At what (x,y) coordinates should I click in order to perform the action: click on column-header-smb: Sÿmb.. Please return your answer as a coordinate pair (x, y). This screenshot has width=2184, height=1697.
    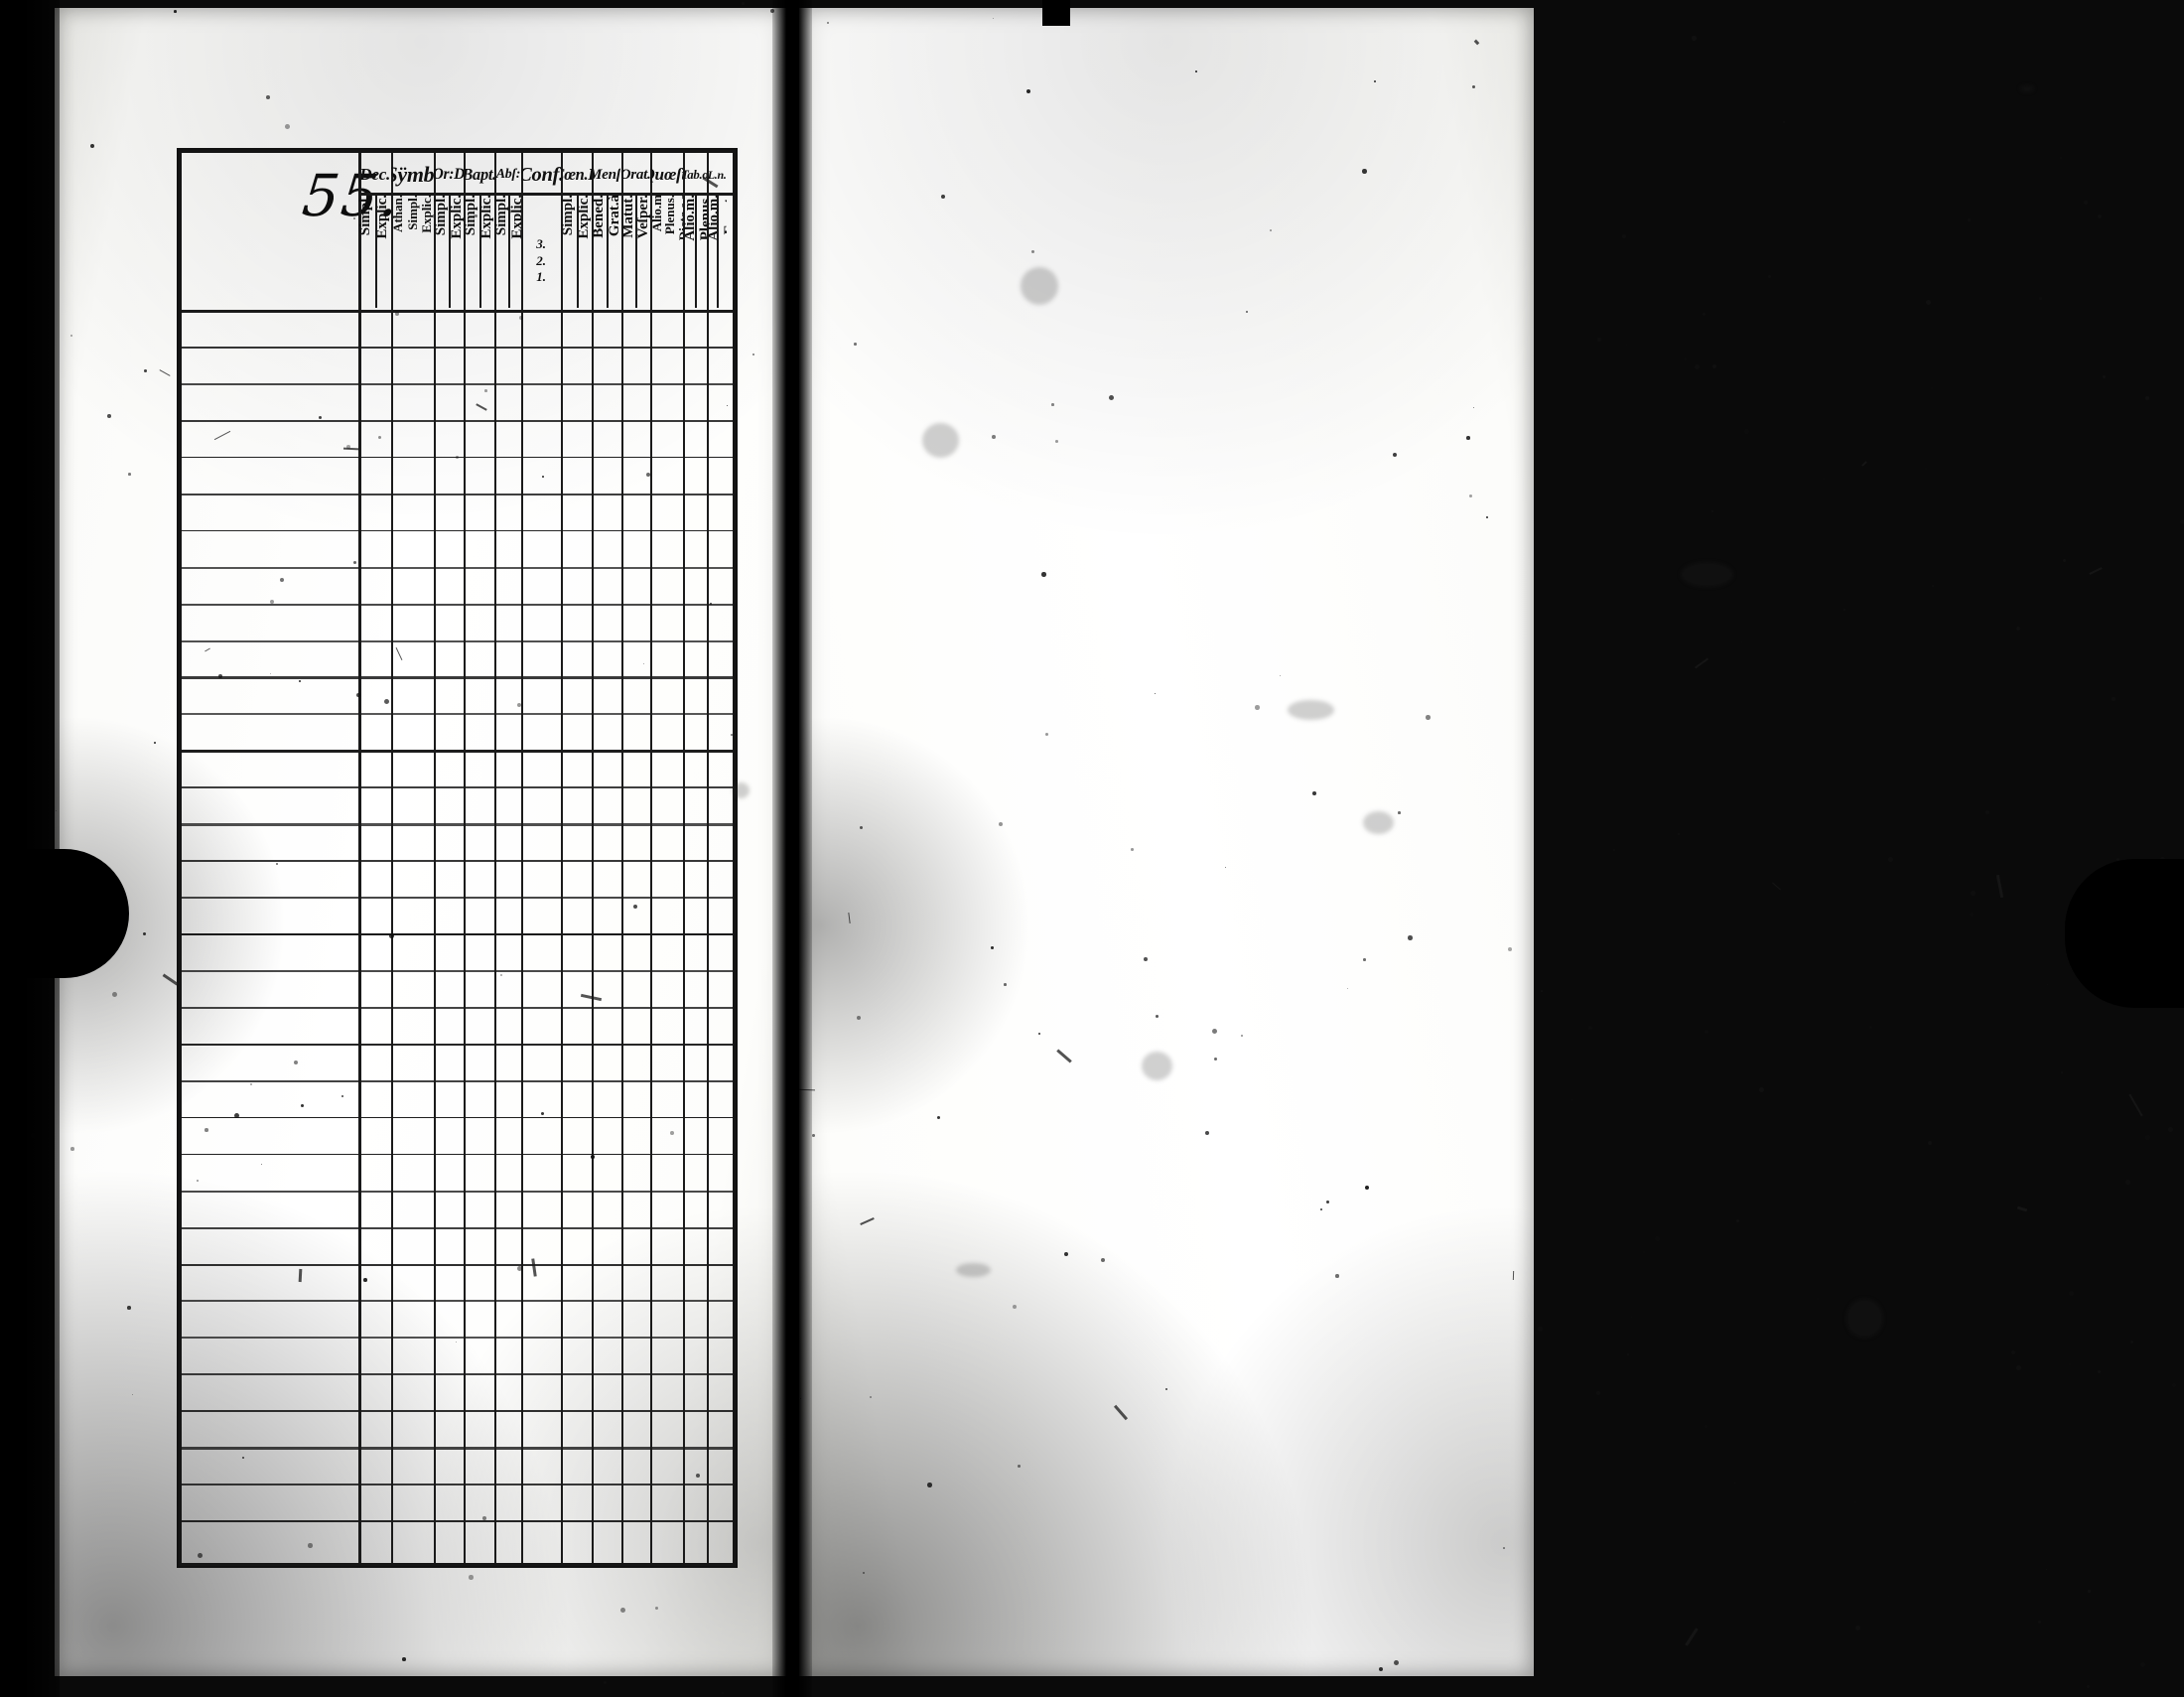
    Looking at the image, I should click on (412, 174).